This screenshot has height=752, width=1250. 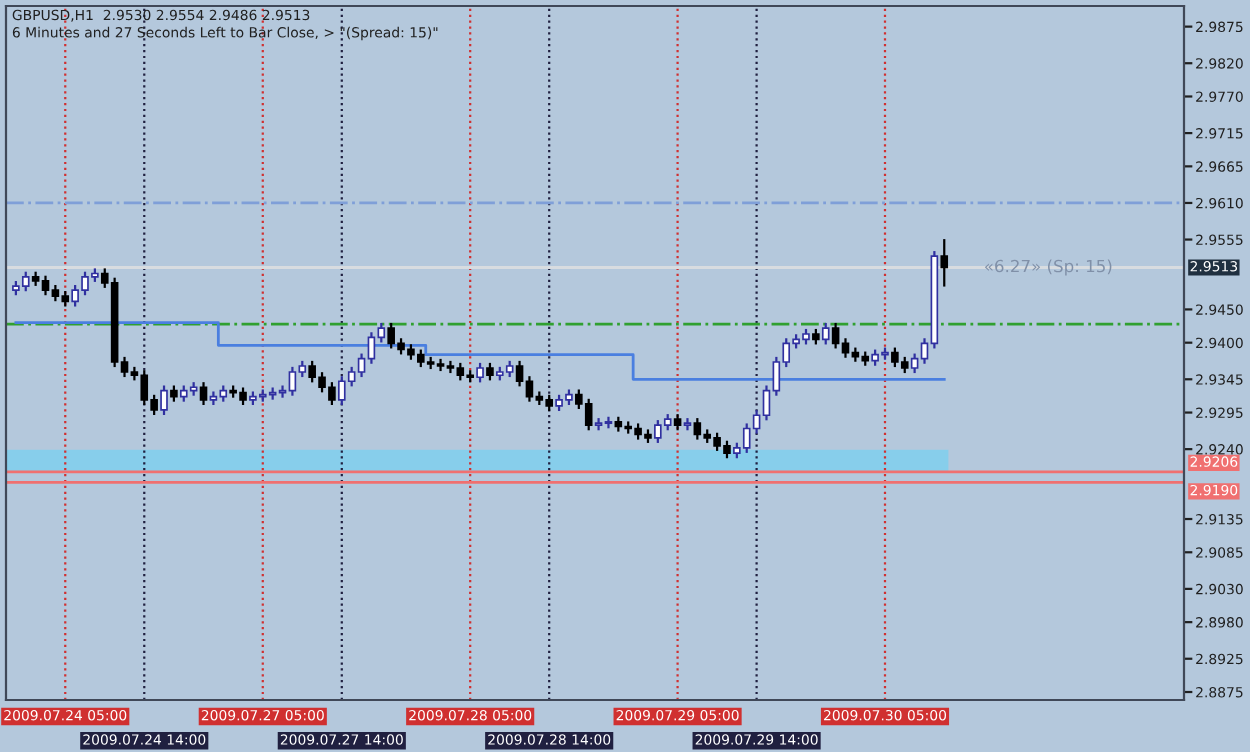 What do you see at coordinates (1048, 267) in the screenshot?
I see `annotation: «6.27» (Sp: 15)` at bounding box center [1048, 267].